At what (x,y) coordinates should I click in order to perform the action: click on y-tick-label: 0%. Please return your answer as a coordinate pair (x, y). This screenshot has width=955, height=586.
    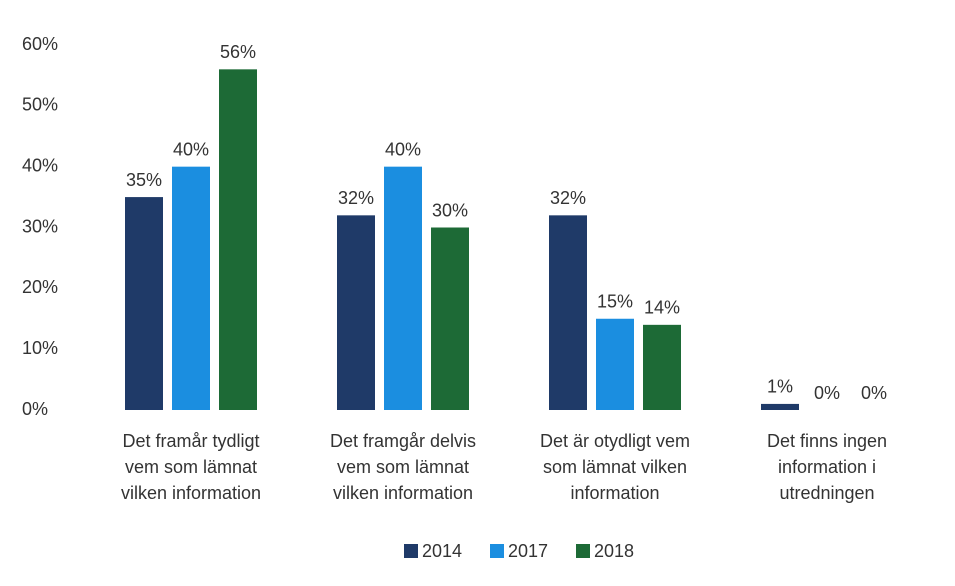
    Looking at the image, I should click on (35, 409).